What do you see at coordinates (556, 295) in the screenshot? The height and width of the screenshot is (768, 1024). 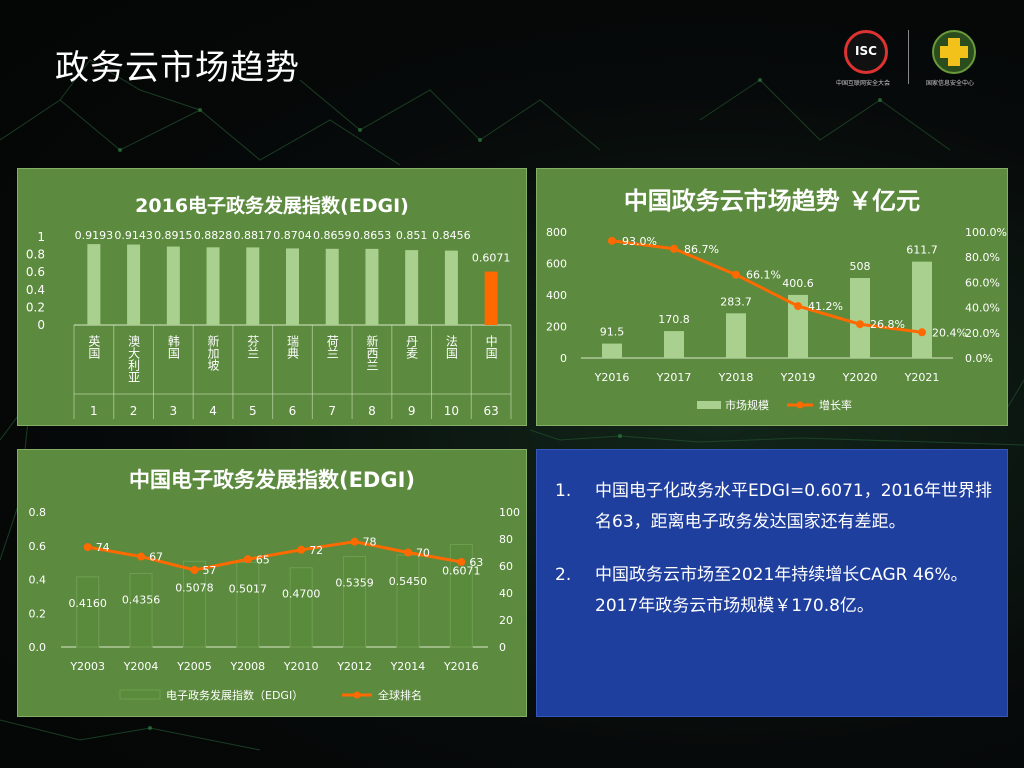 I see `y-tick-label: 400` at bounding box center [556, 295].